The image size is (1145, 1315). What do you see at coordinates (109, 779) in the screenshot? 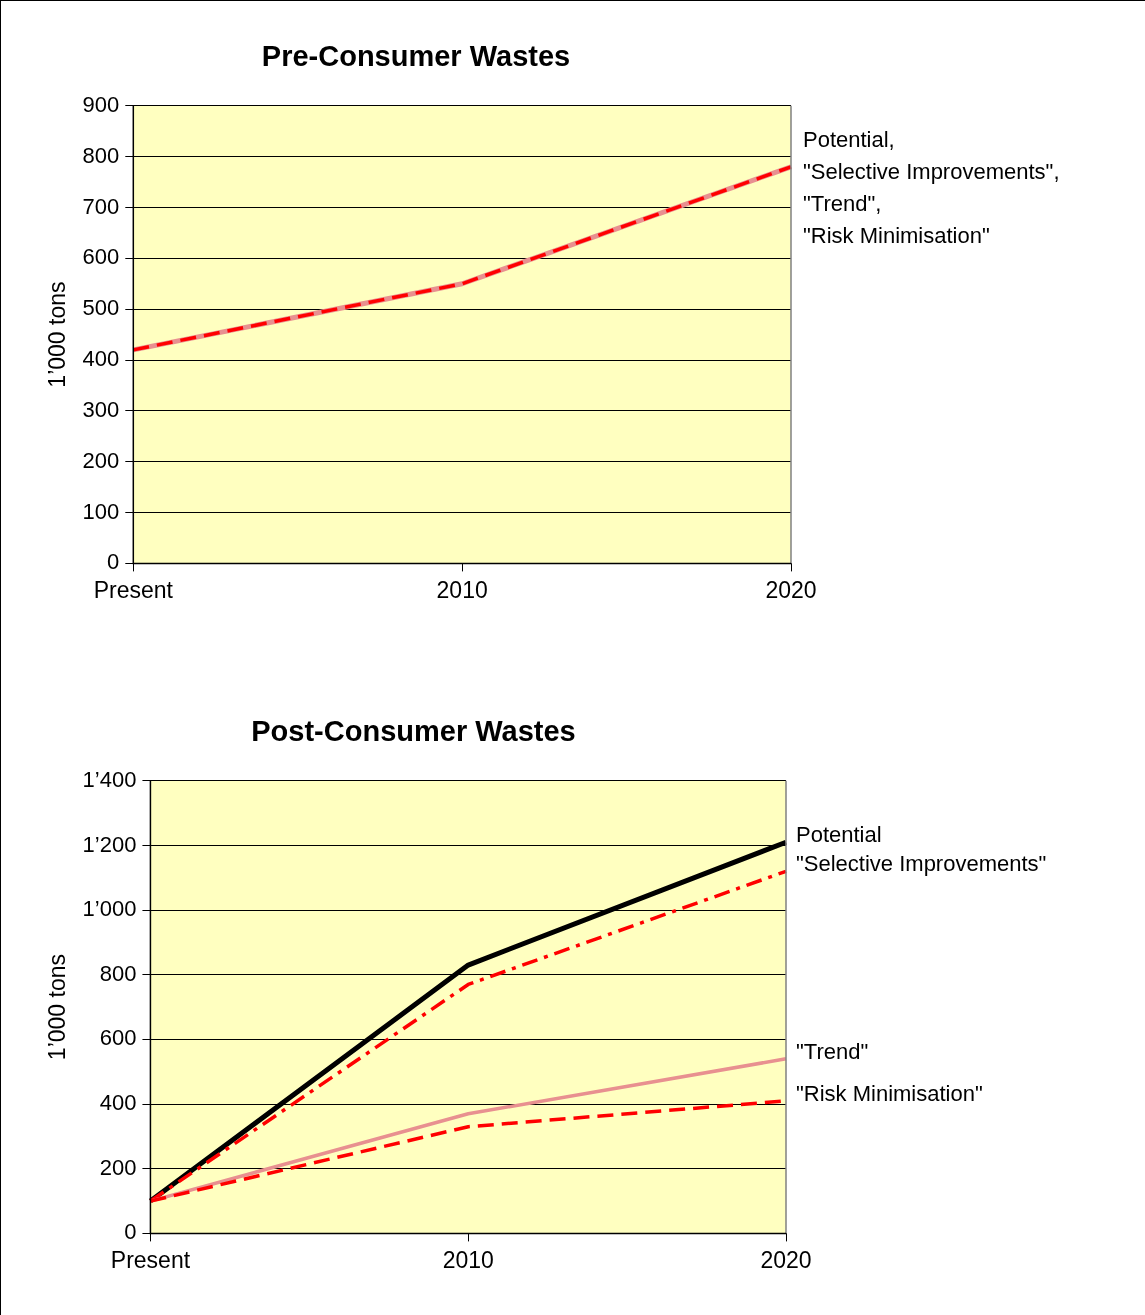
I see `y-tick-label: 1’400` at bounding box center [109, 779].